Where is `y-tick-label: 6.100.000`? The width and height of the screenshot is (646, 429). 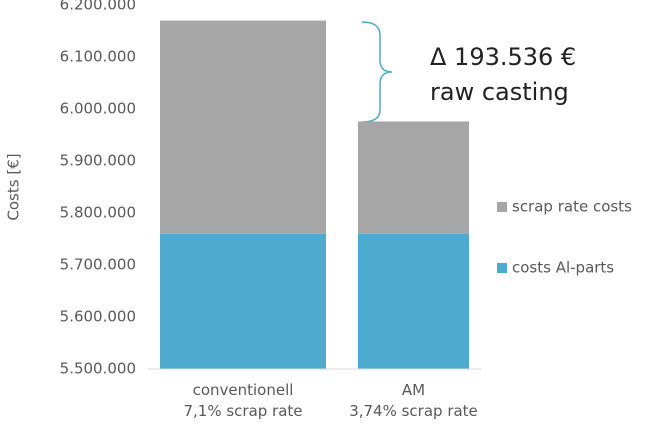
y-tick-label: 6.100.000 is located at coordinates (98, 57).